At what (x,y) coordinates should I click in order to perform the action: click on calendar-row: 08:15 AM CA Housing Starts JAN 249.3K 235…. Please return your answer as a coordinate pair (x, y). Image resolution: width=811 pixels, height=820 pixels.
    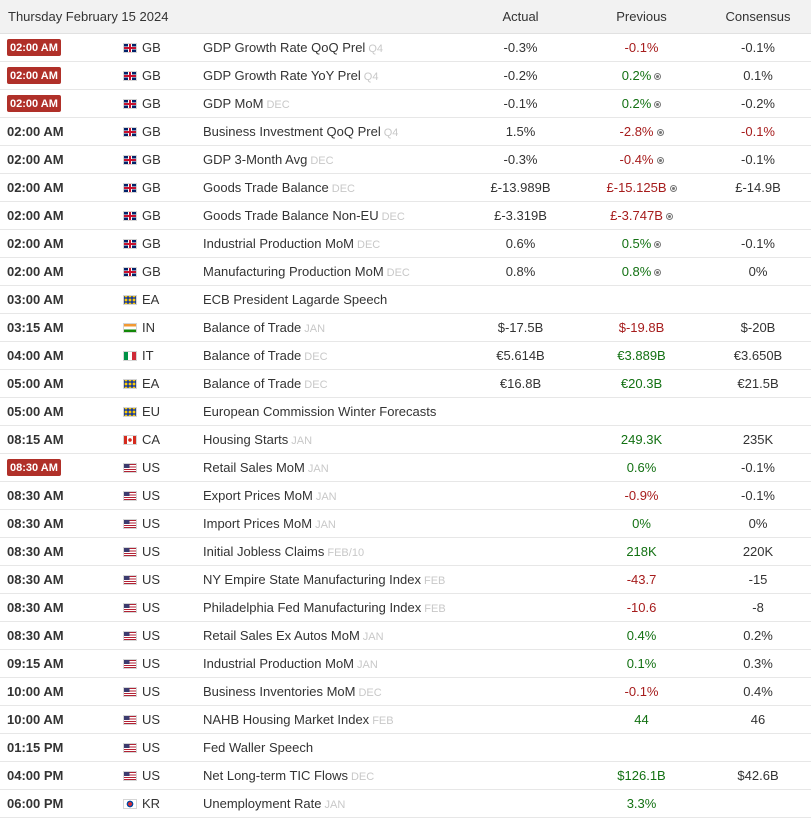
    Looking at the image, I should click on (405, 439).